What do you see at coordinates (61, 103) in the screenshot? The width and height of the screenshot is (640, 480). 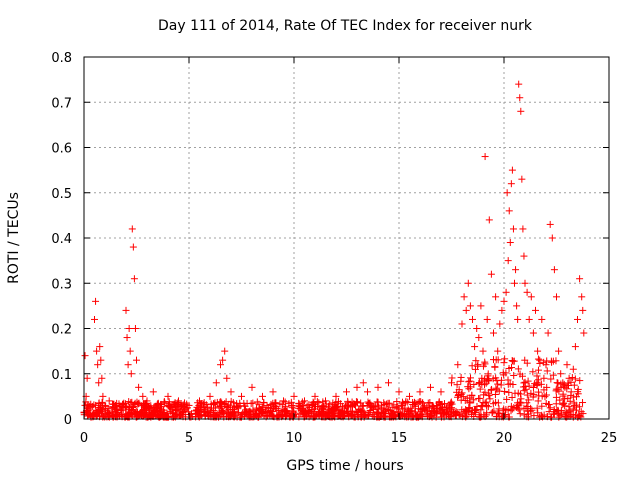 I see `y-tick-label: 0.7` at bounding box center [61, 103].